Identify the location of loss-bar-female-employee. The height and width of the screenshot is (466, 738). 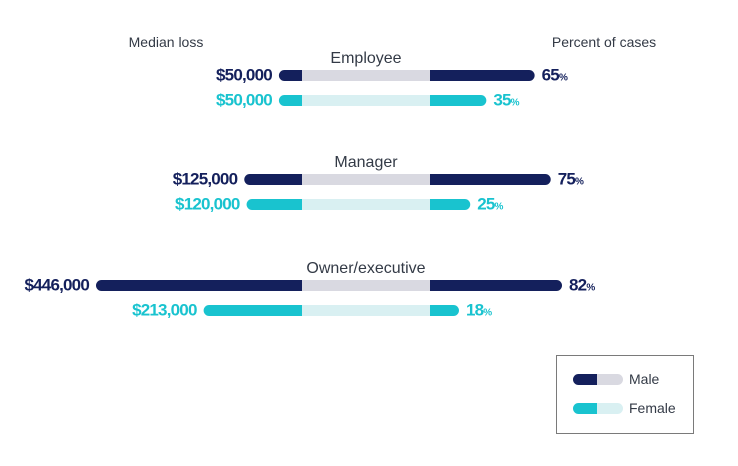
(293, 100).